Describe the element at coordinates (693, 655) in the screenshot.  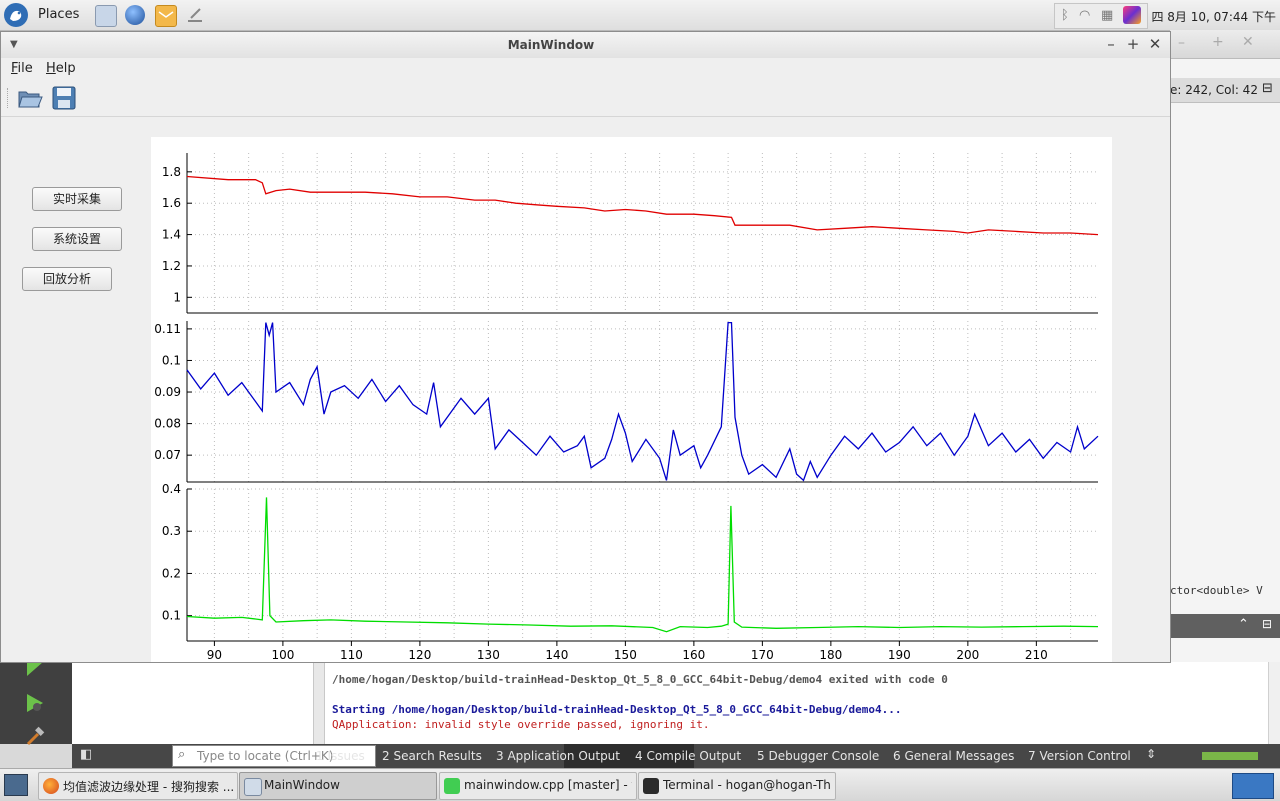
I see `x-tick-label: 160` at that location.